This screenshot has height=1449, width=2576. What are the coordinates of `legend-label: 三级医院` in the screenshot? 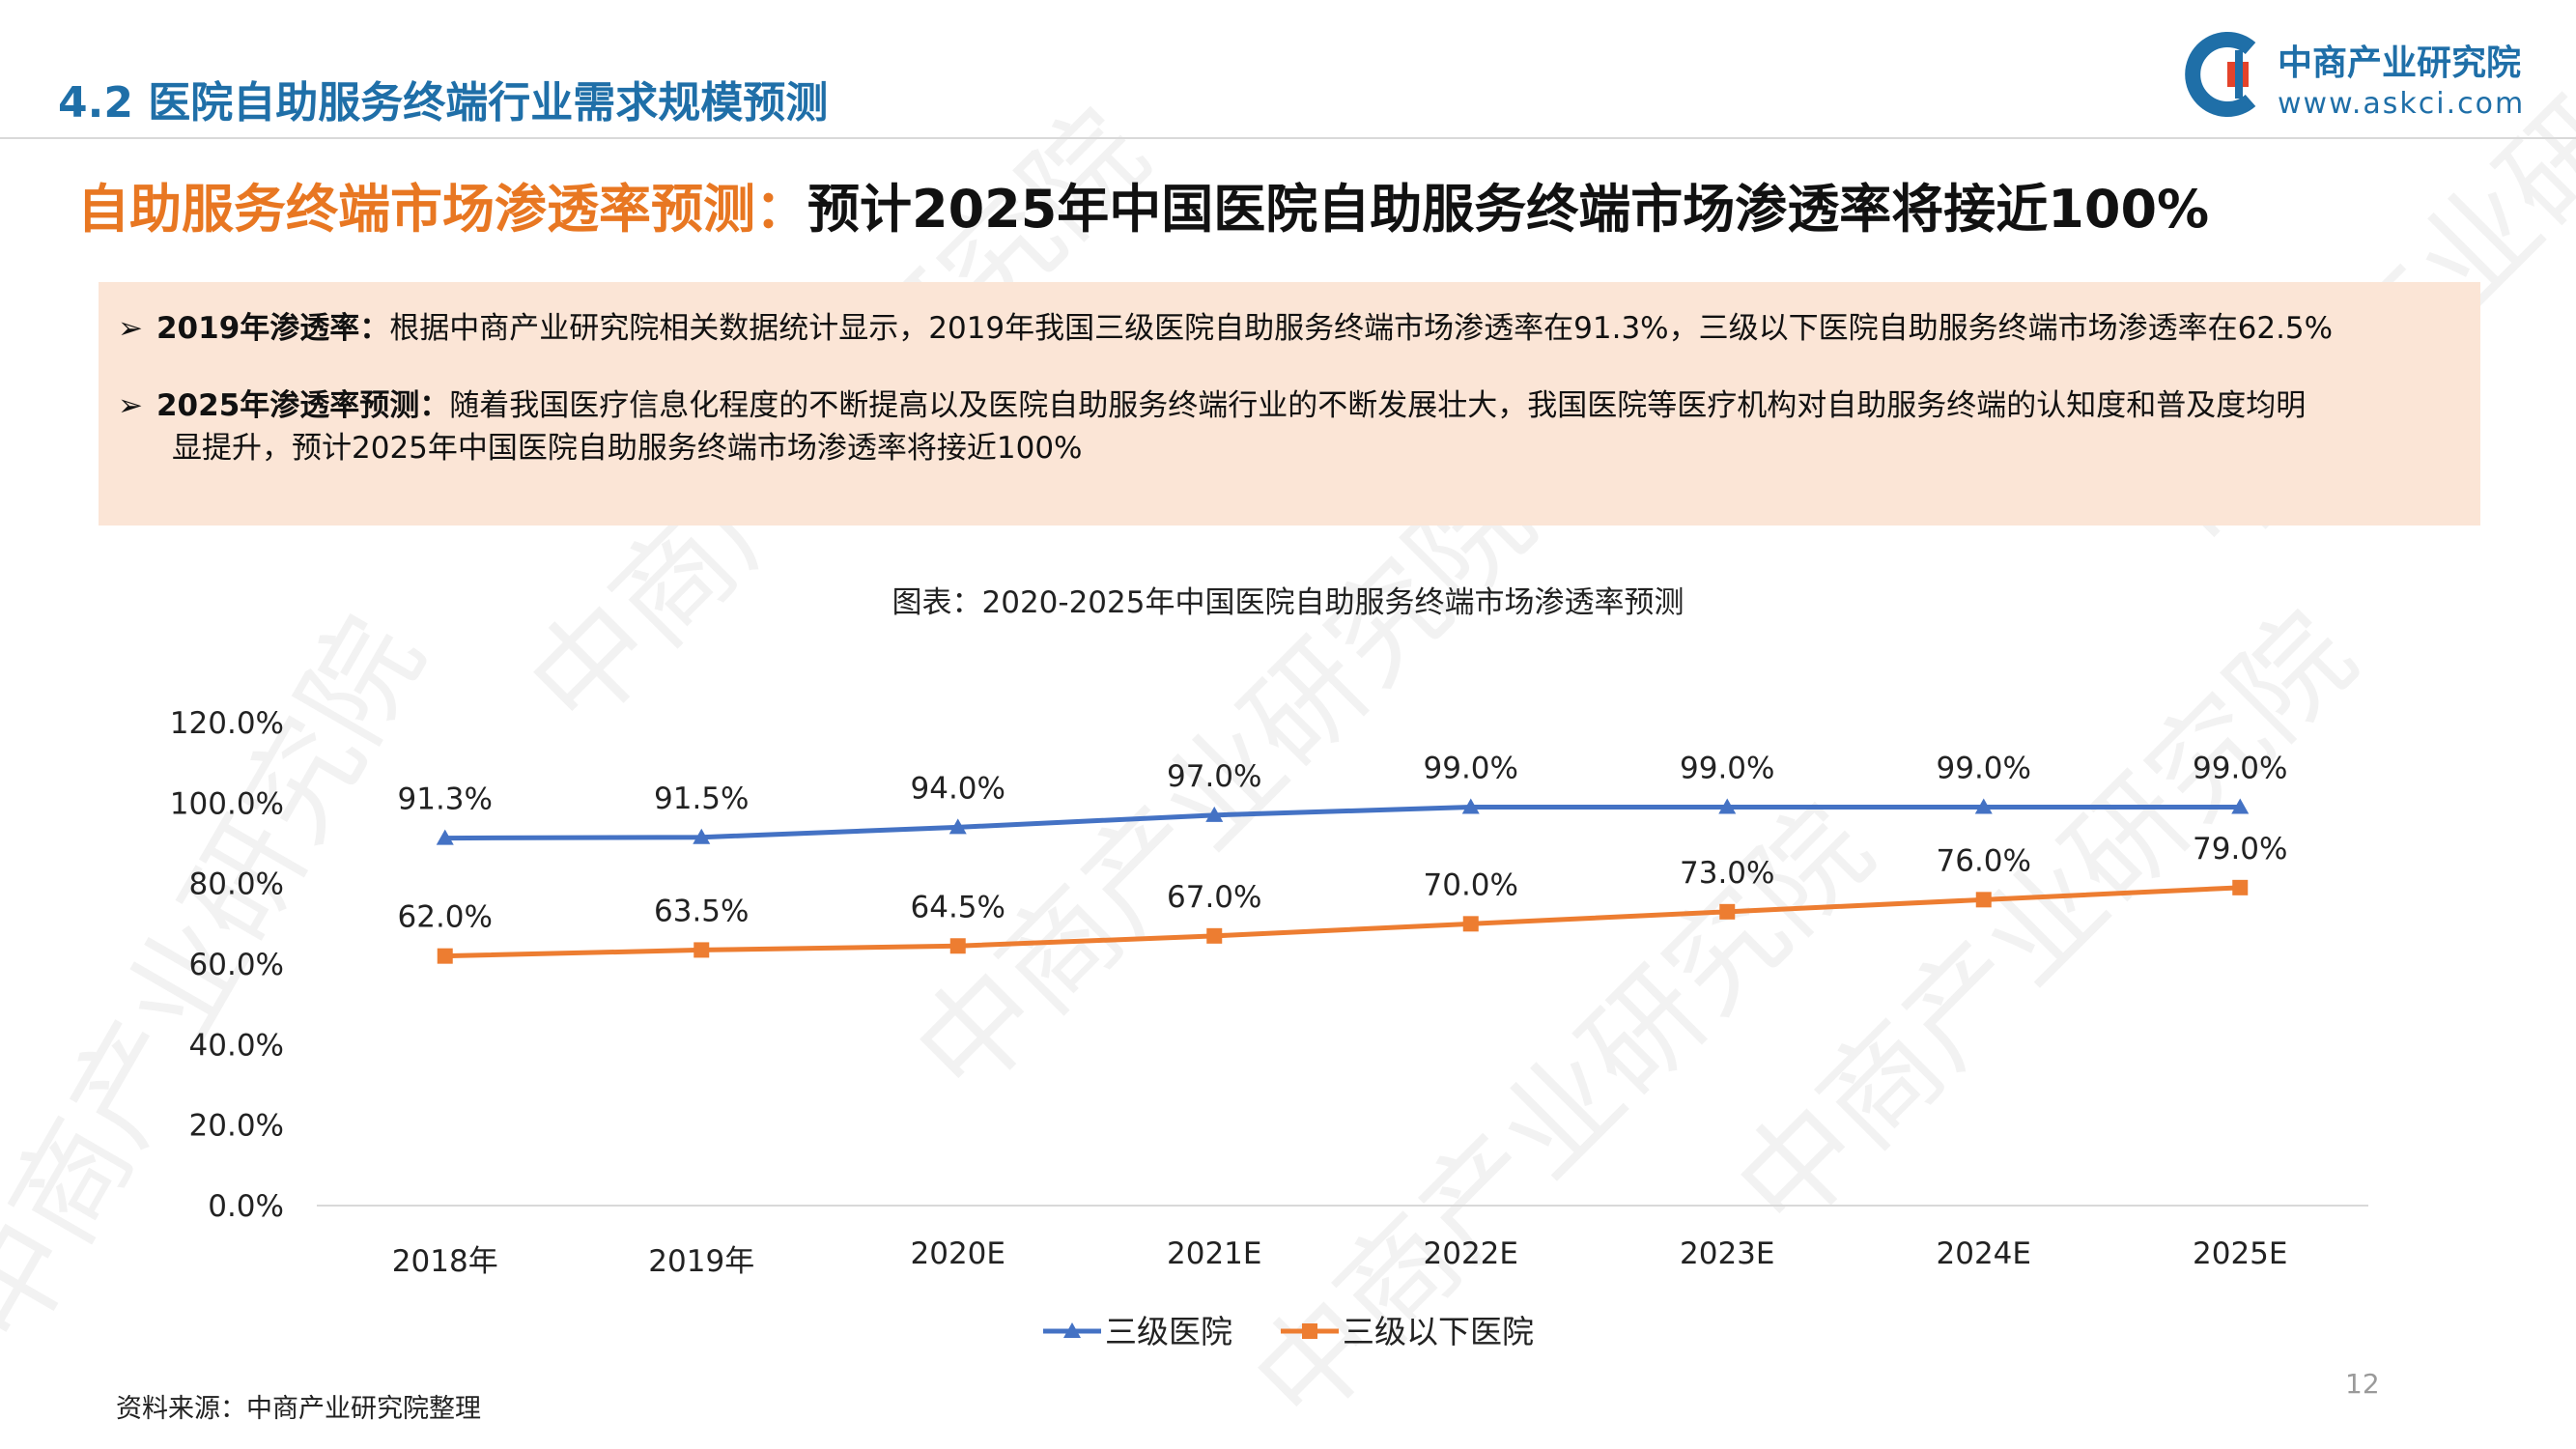 It's located at (1168, 1331).